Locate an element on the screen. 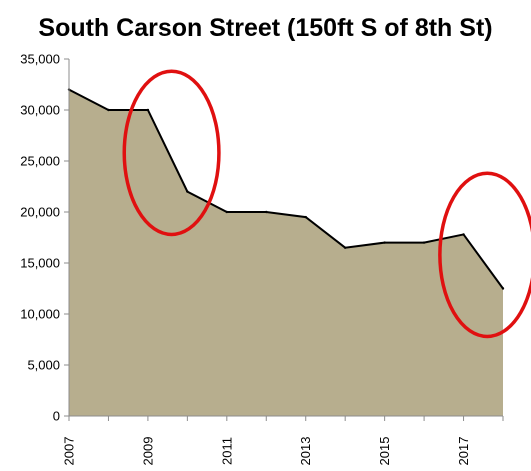 The width and height of the screenshot is (531, 471). chart-title: South Carson Street (150ft S of 8th St) is located at coordinates (265, 28).